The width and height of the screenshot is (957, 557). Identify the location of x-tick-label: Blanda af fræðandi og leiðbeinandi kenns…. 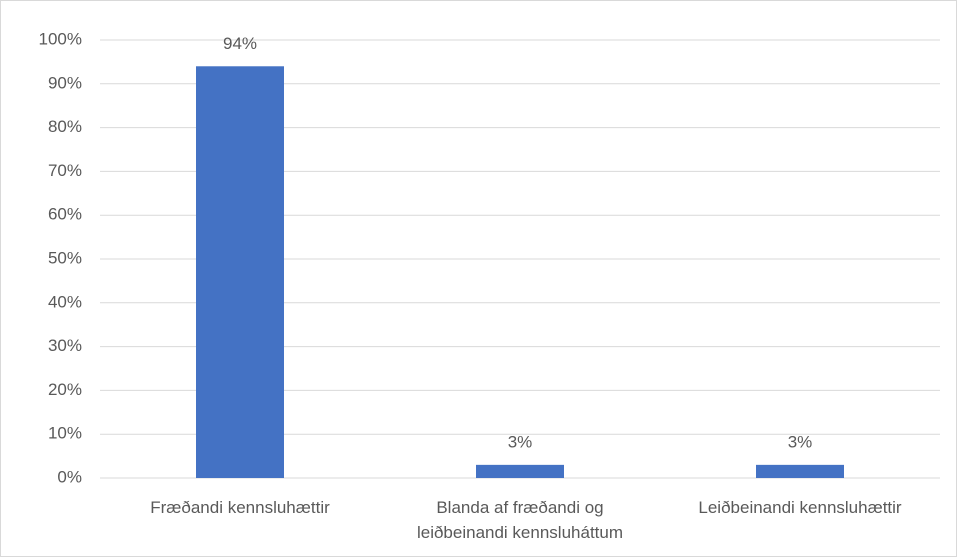
(520, 520).